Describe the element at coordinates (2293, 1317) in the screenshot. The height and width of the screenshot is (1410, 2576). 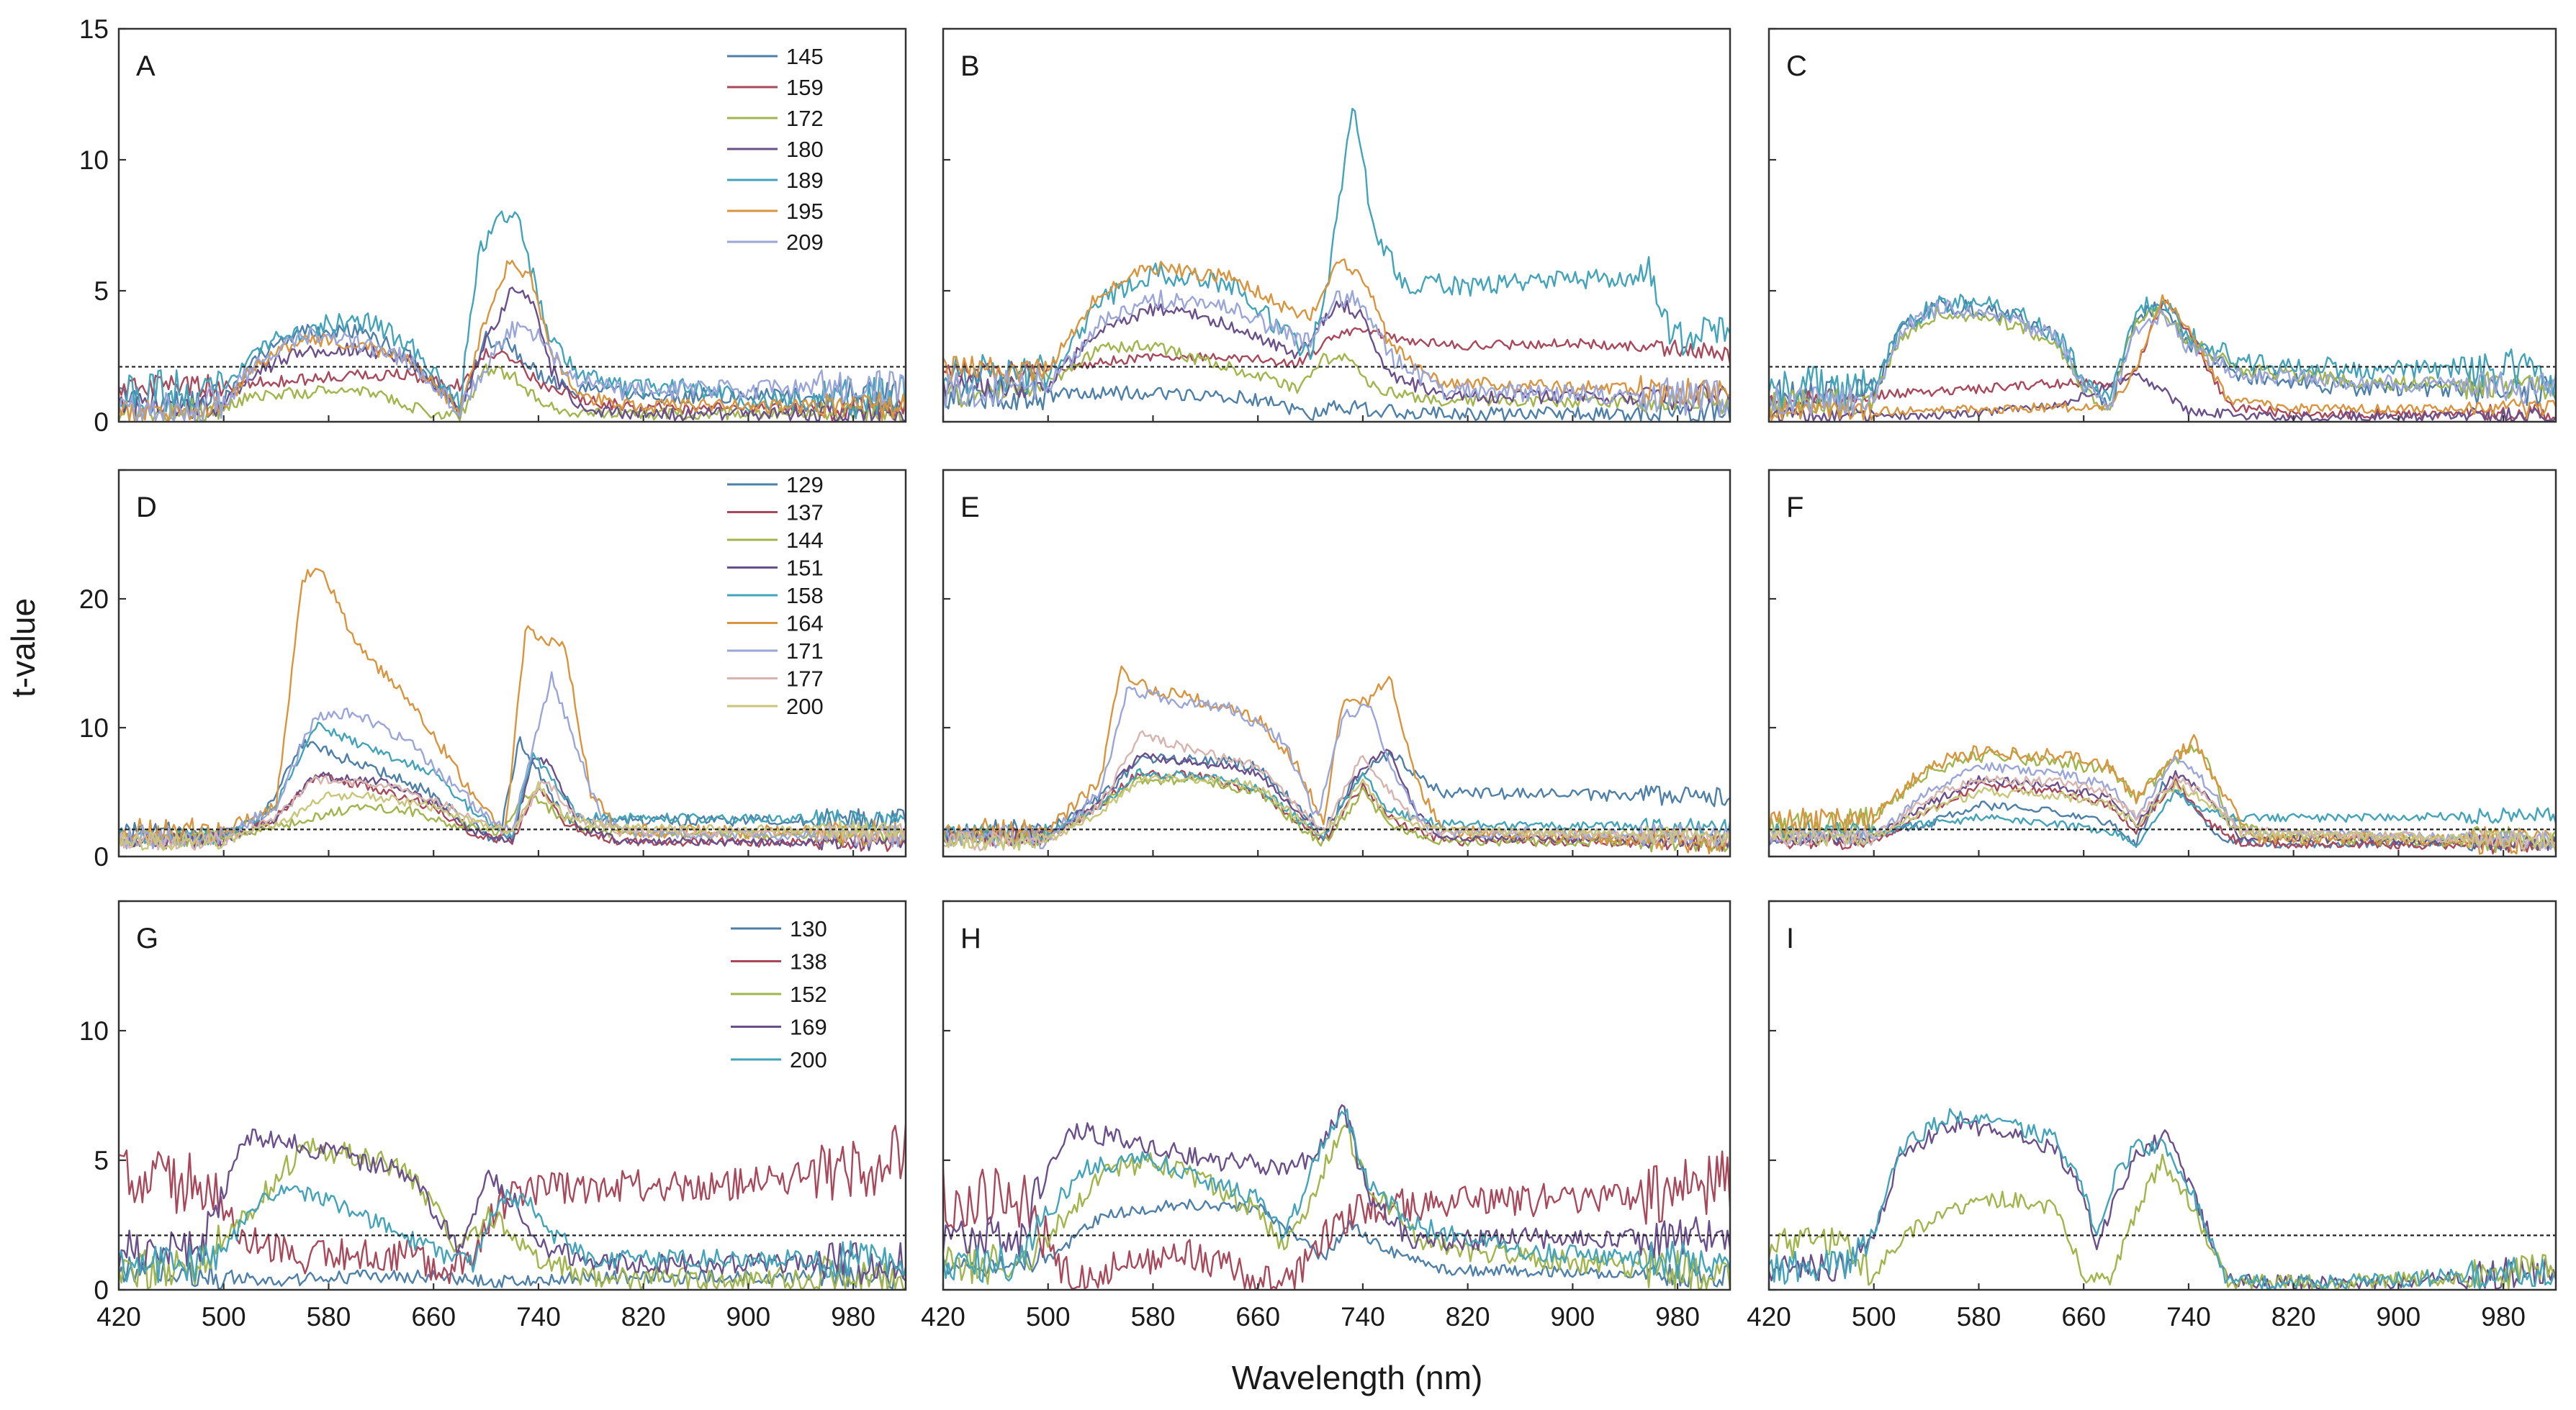
I see `panel-i-x-tick-label: 820` at that location.